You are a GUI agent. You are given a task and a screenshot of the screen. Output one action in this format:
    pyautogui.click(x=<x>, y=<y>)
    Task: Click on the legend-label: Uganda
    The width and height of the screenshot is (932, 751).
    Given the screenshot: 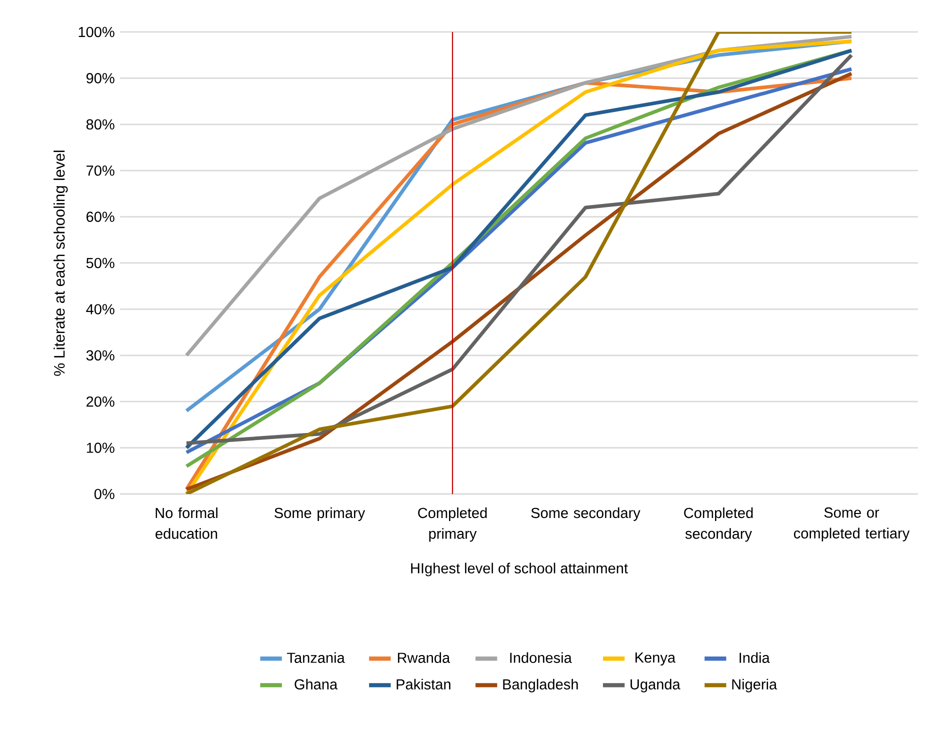 What is the action you would take?
    pyautogui.click(x=655, y=685)
    